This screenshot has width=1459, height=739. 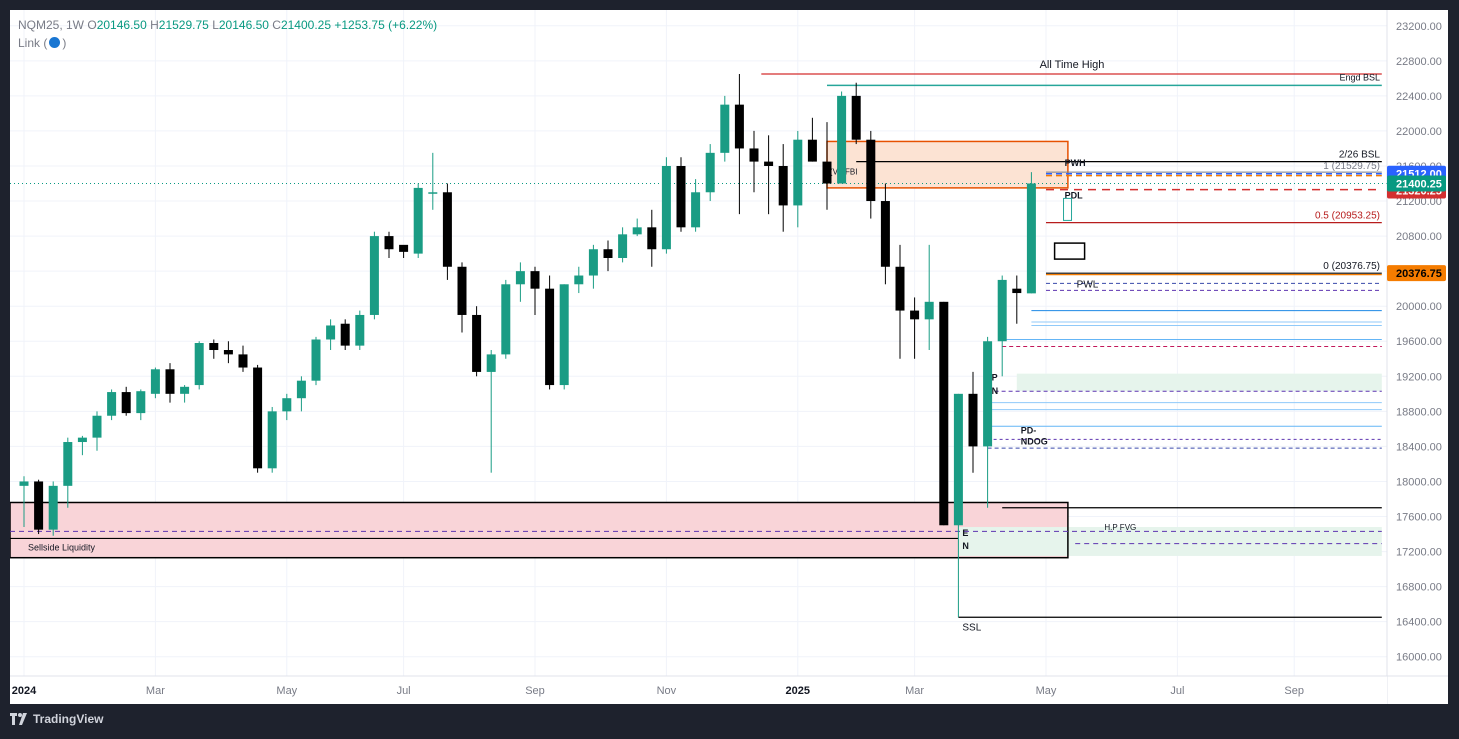 What do you see at coordinates (55, 42) in the screenshot?
I see `link-dot-icon` at bounding box center [55, 42].